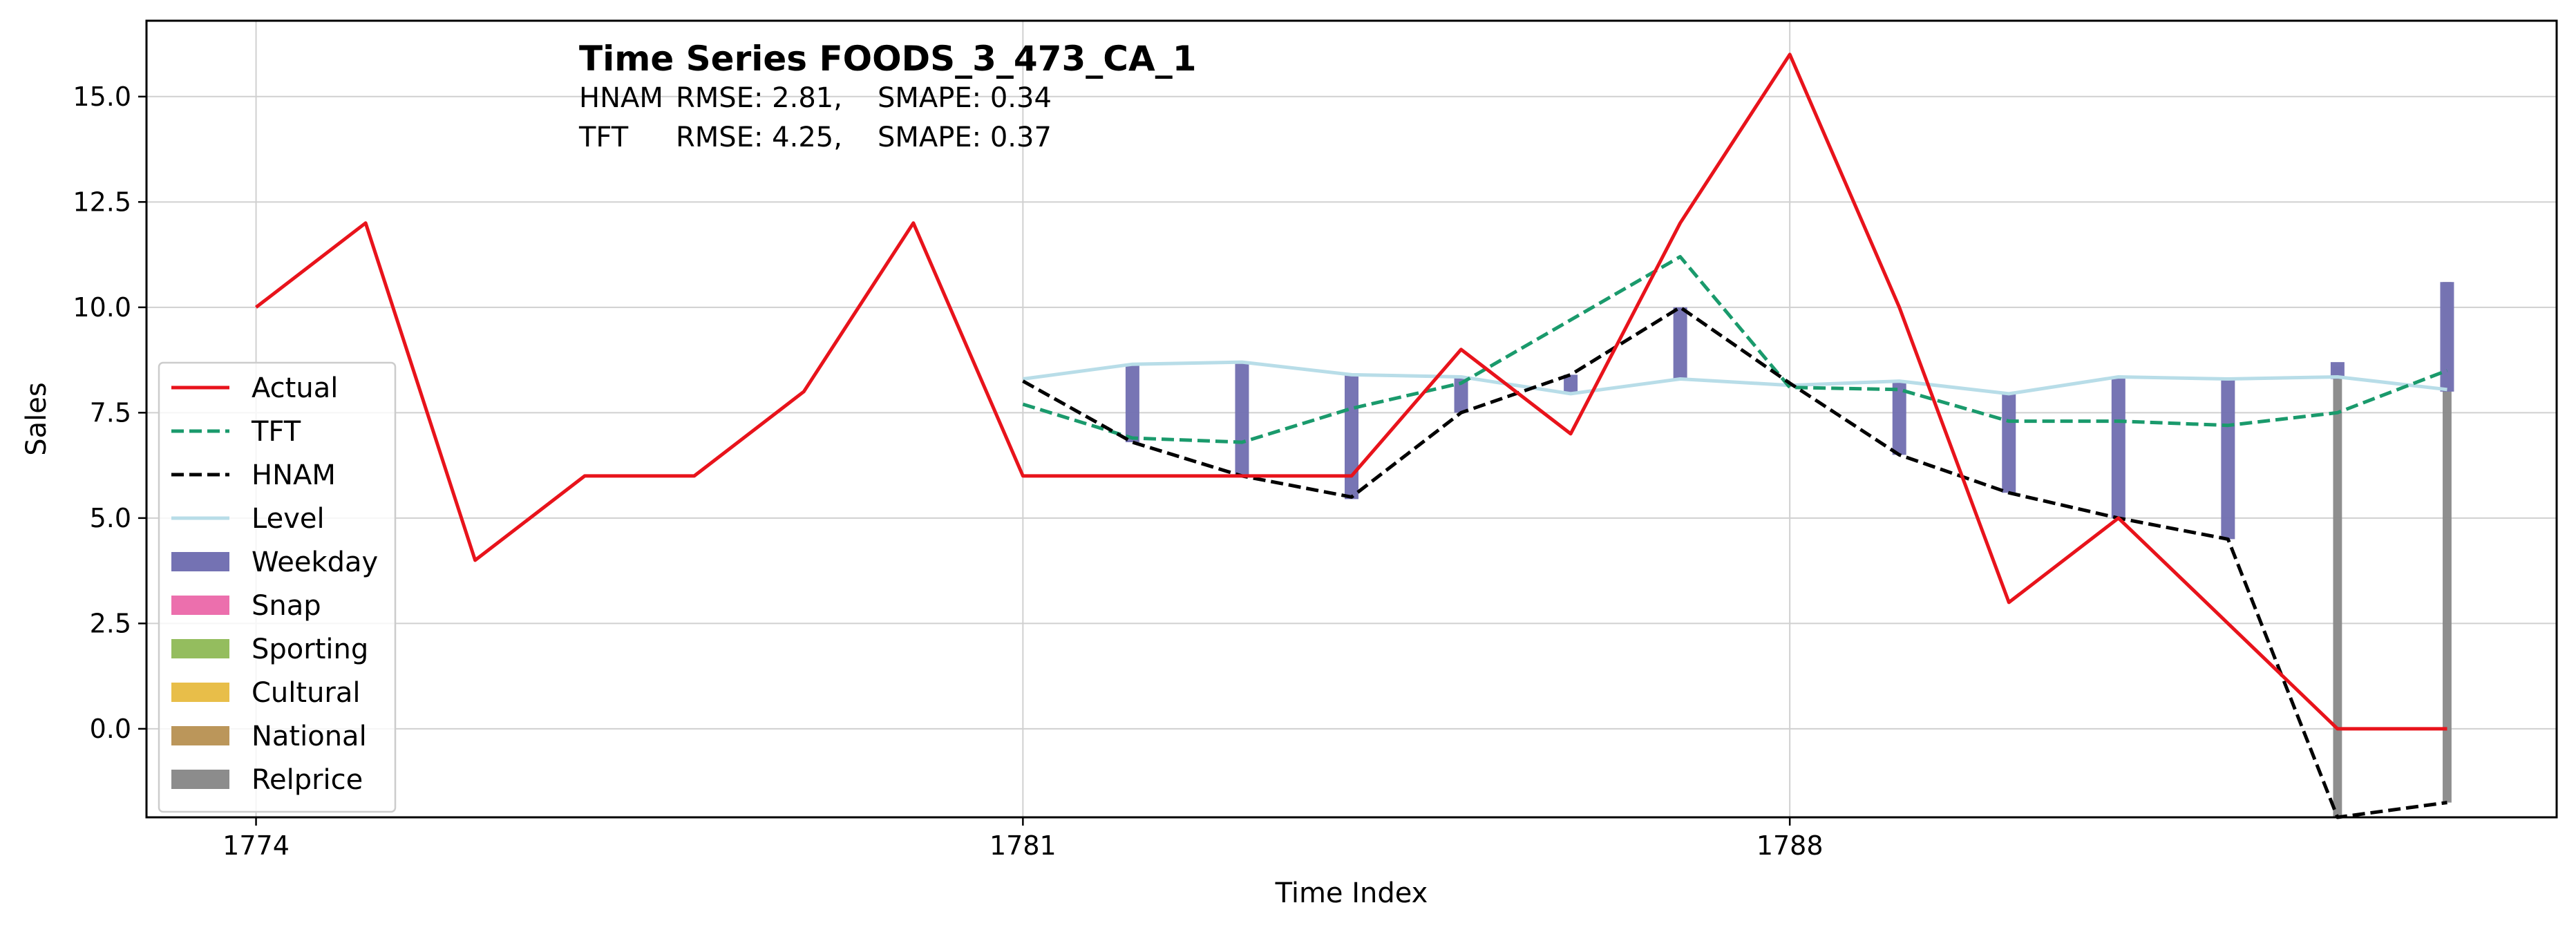 This screenshot has width=2576, height=932. Describe the element at coordinates (200, 561) in the screenshot. I see `legend-swatch-weekday` at that location.